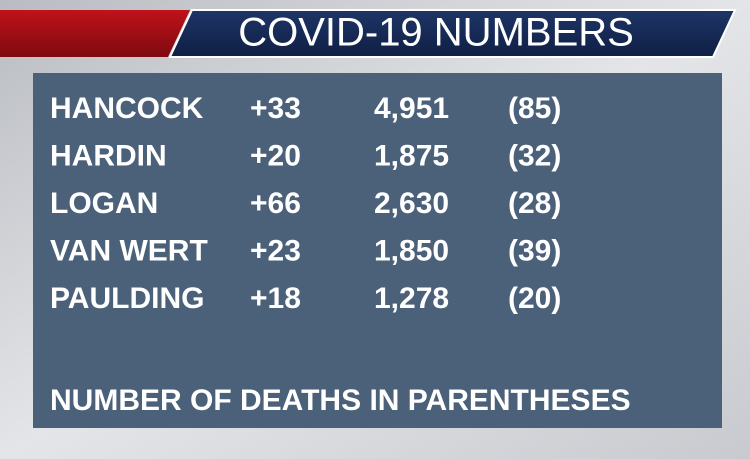 The height and width of the screenshot is (459, 750). Describe the element at coordinates (127, 108) in the screenshot. I see `county-name: HANCOCK` at that location.